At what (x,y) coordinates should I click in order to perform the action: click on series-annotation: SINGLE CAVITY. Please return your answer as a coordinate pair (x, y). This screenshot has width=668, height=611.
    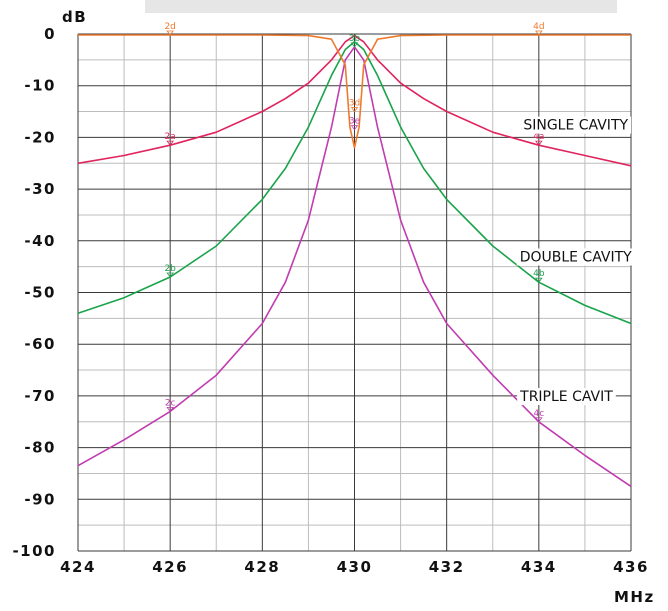
    Looking at the image, I should click on (575, 126).